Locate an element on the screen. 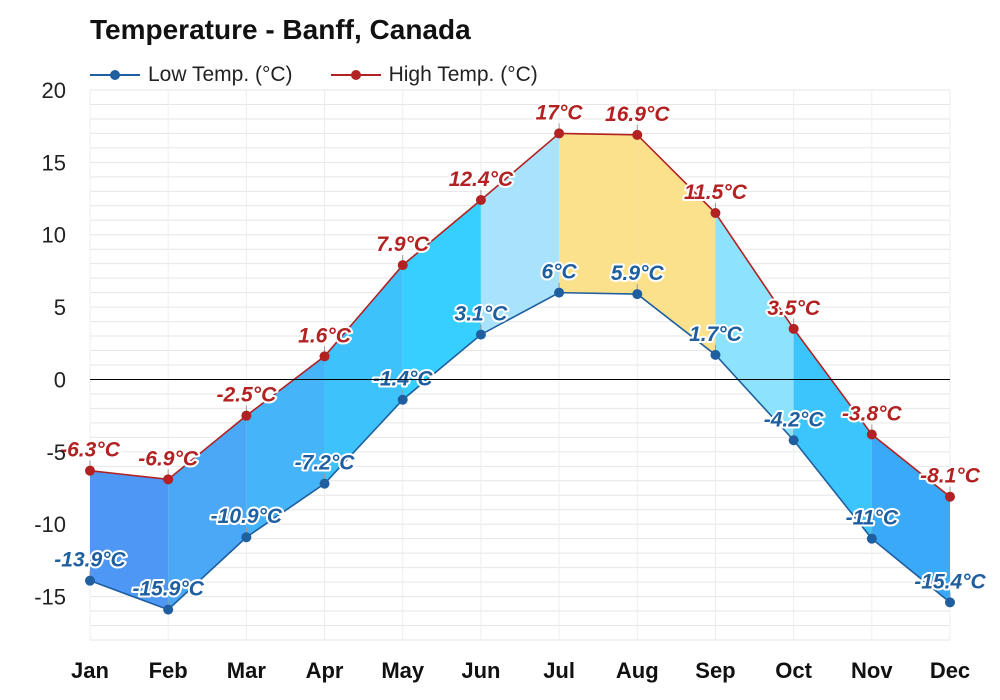 The width and height of the screenshot is (1000, 700). y-tick-label: -15 is located at coordinates (50, 597).